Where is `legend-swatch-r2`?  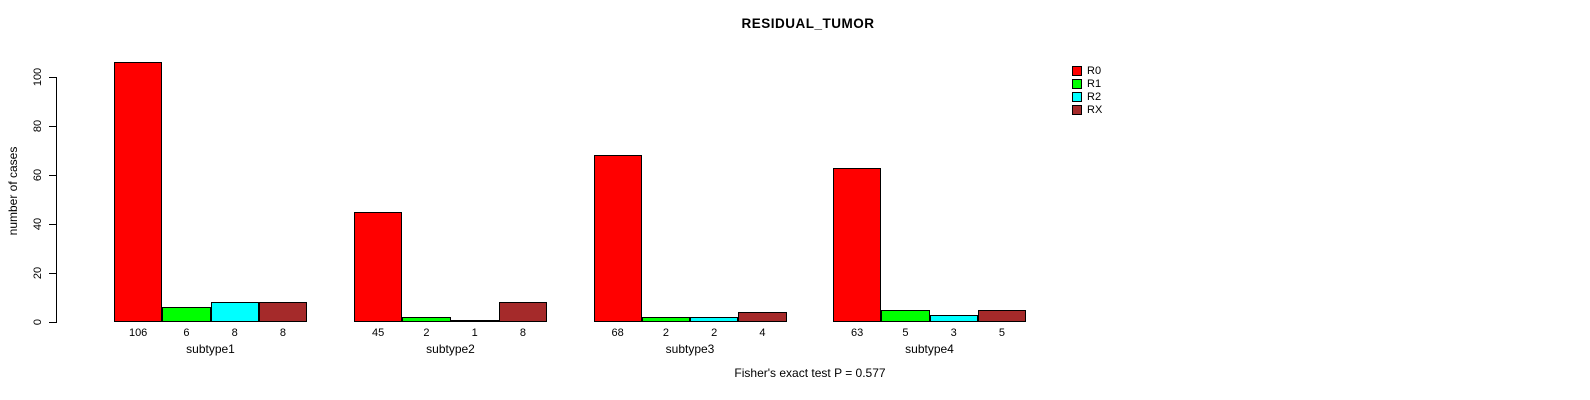 legend-swatch-r2 is located at coordinates (1077, 97).